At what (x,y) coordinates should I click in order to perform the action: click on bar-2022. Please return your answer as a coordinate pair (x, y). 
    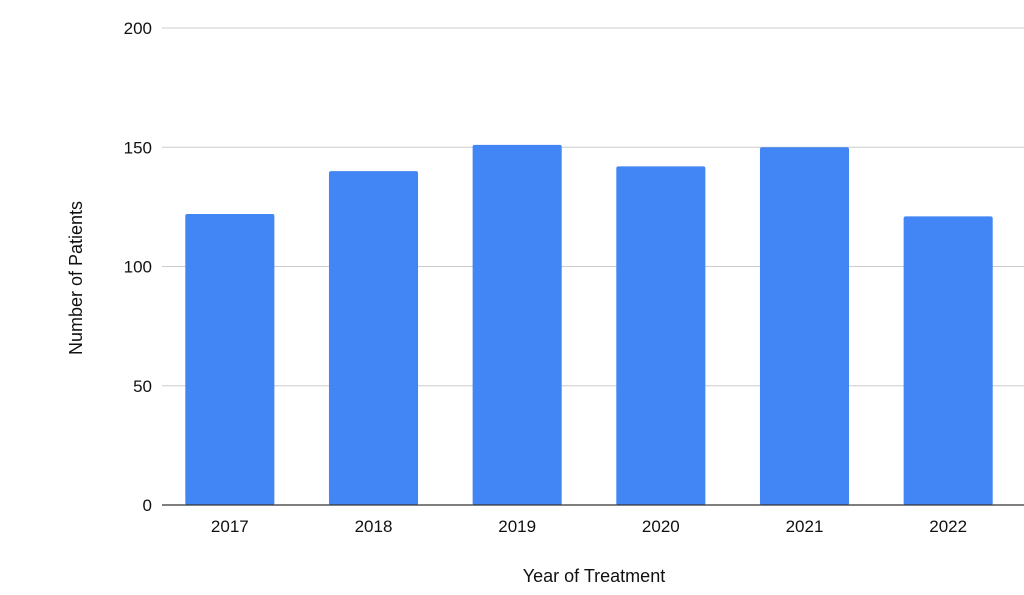
    Looking at the image, I should click on (948, 361).